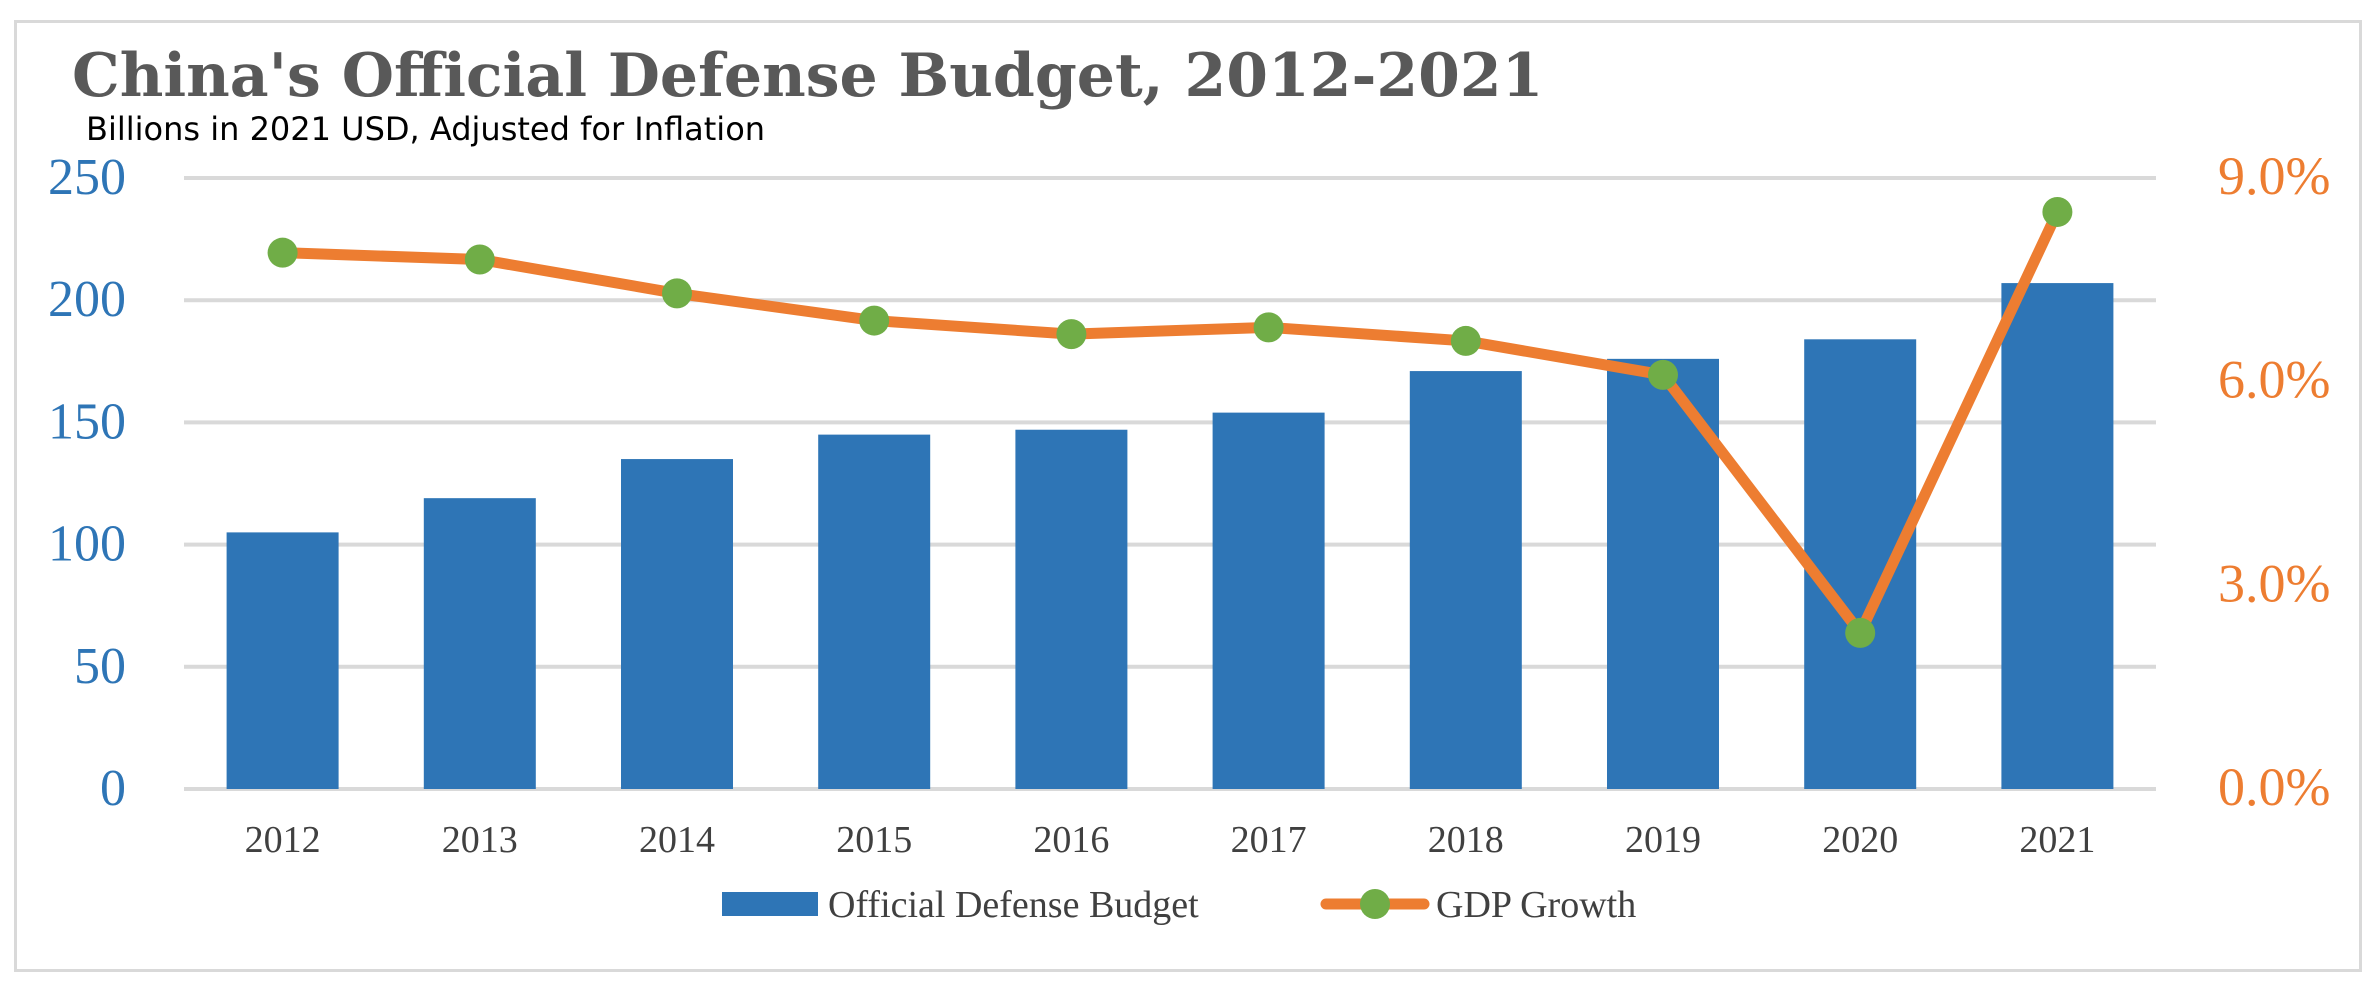 The height and width of the screenshot is (994, 2380). What do you see at coordinates (677, 624) in the screenshot?
I see `bar-2014` at bounding box center [677, 624].